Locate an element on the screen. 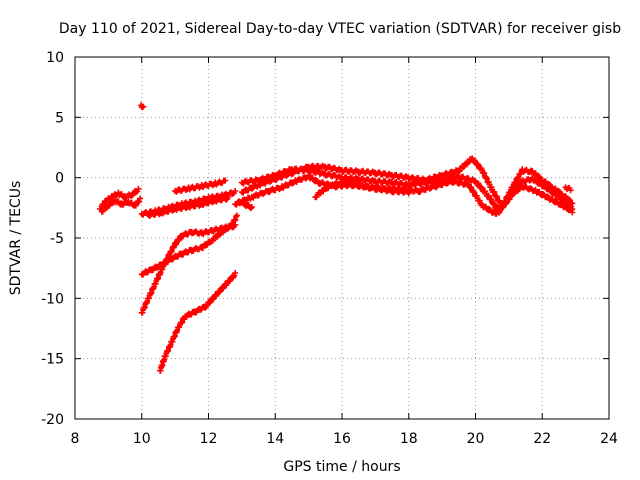  series-arc-10-to-13-lower is located at coordinates (188, 206).